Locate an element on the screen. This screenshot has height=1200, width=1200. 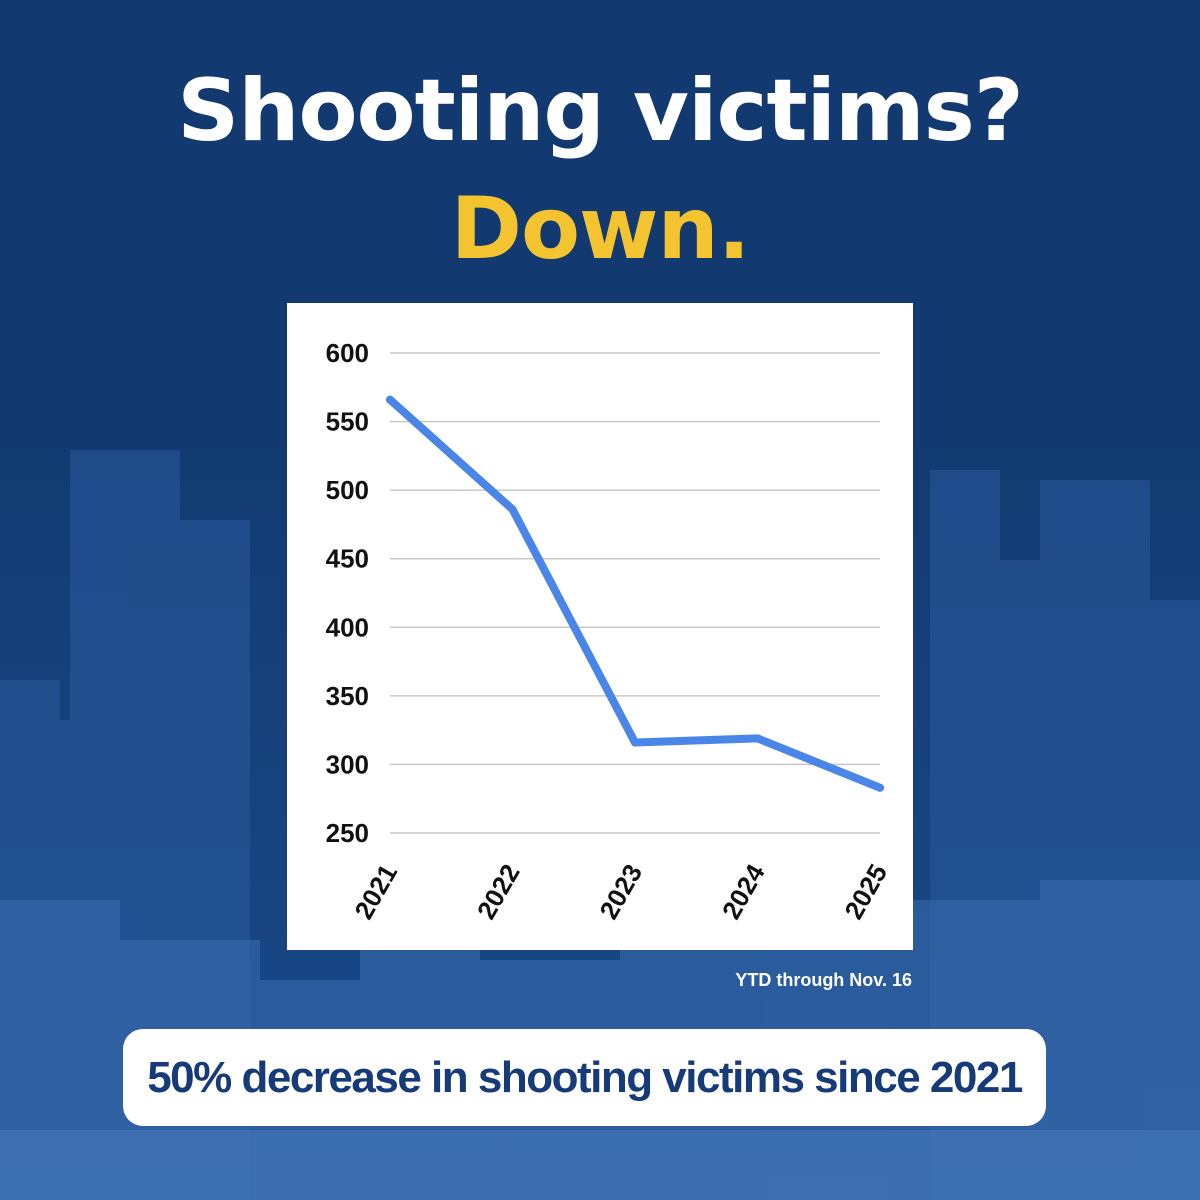
footnote: YTD through Nov. 16 is located at coordinates (823, 980).